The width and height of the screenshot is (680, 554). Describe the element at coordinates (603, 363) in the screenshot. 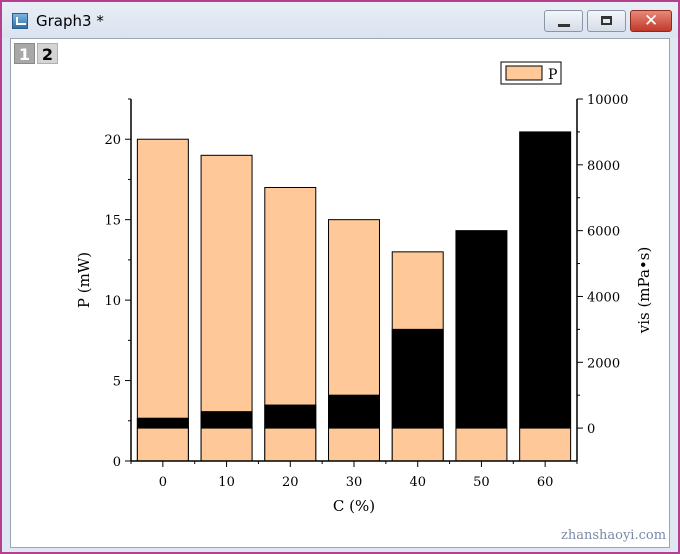

I see `y2-tick-label-2000: 2000` at that location.